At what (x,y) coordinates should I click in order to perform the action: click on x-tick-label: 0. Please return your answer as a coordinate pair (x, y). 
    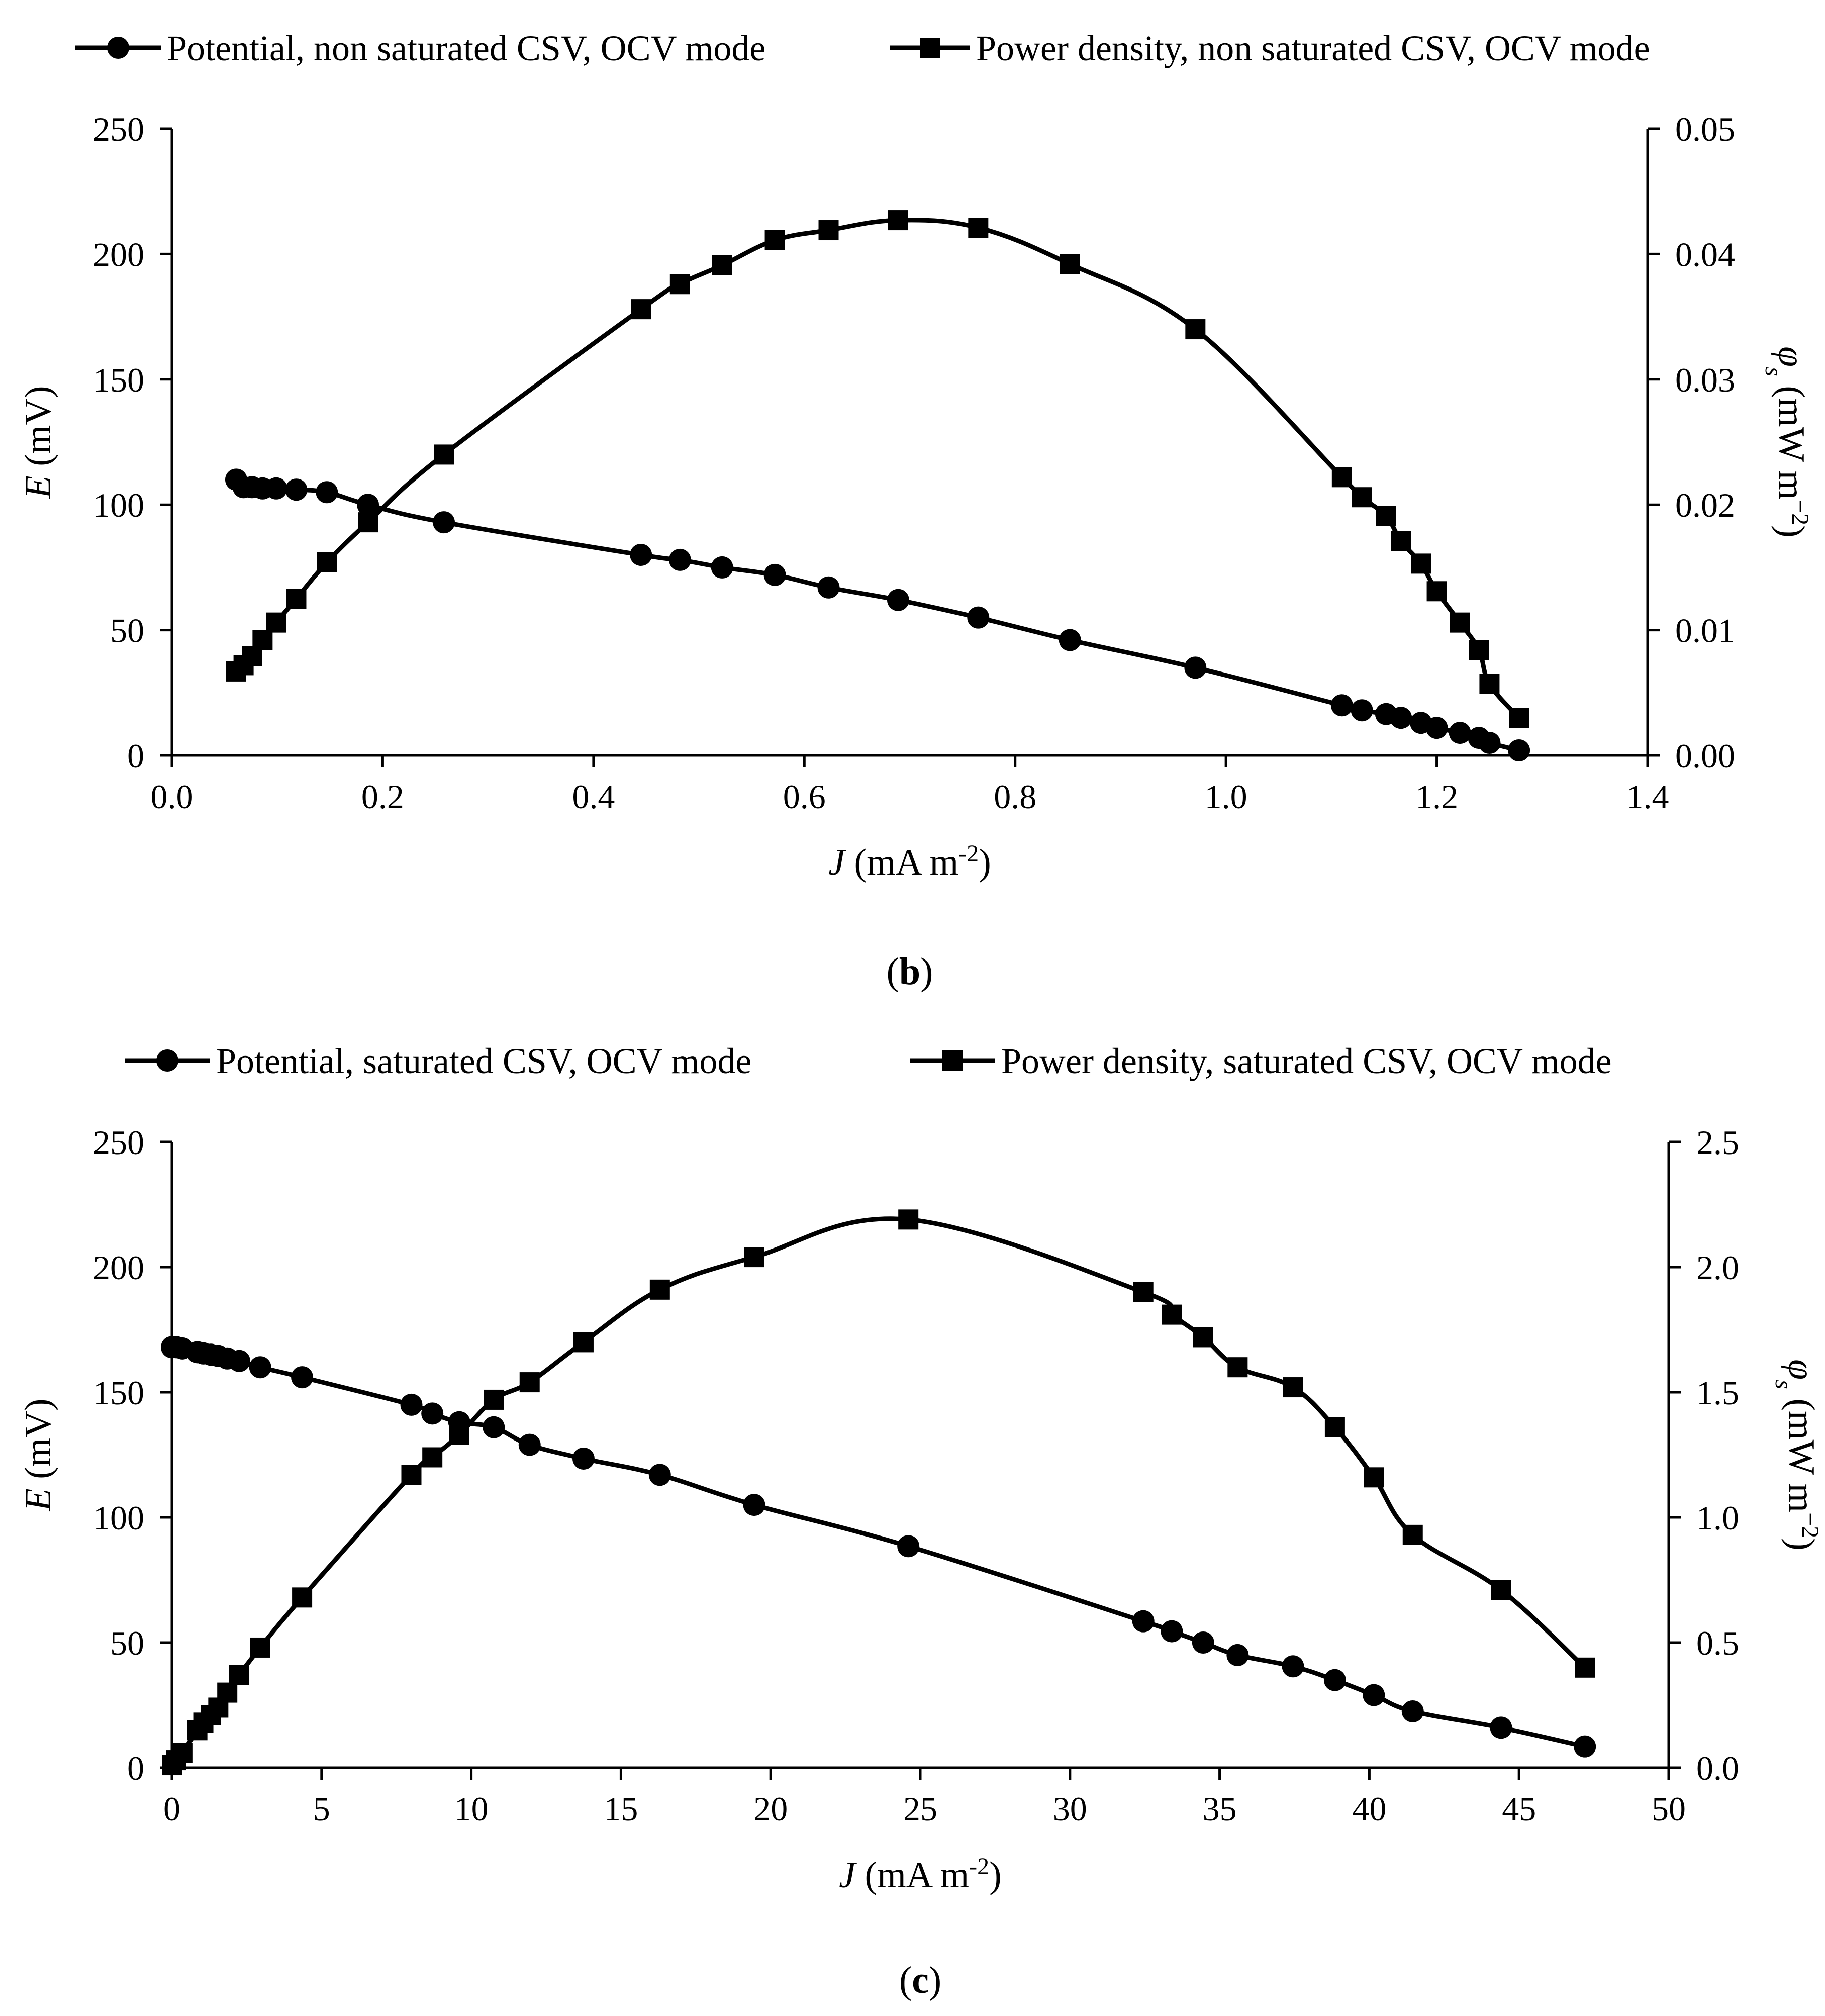
    Looking at the image, I should click on (171, 1809).